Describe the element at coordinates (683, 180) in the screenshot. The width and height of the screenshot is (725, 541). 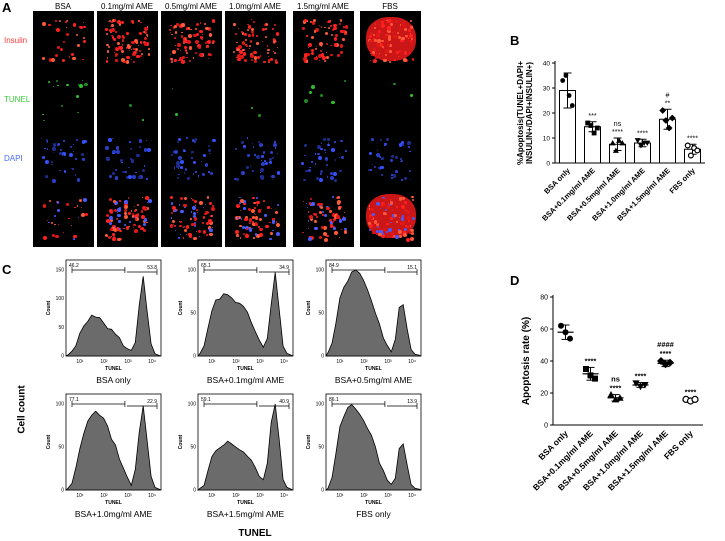
I see `x-category-label: FBS only` at that location.